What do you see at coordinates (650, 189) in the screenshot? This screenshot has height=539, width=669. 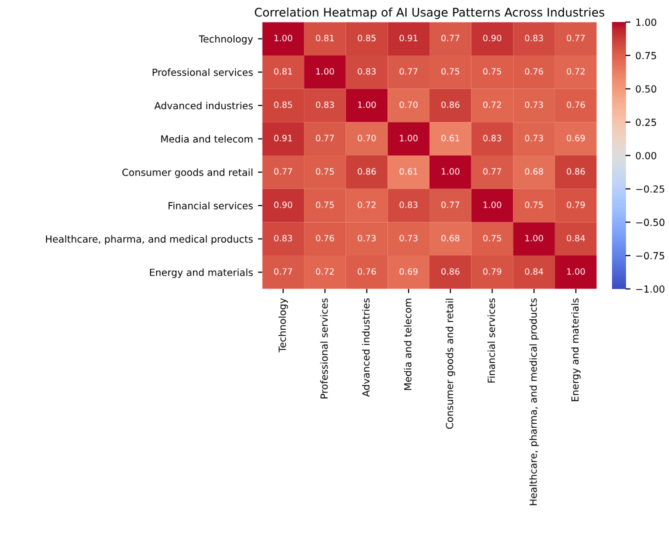 I see `color-bar-label: −0.25` at bounding box center [650, 189].